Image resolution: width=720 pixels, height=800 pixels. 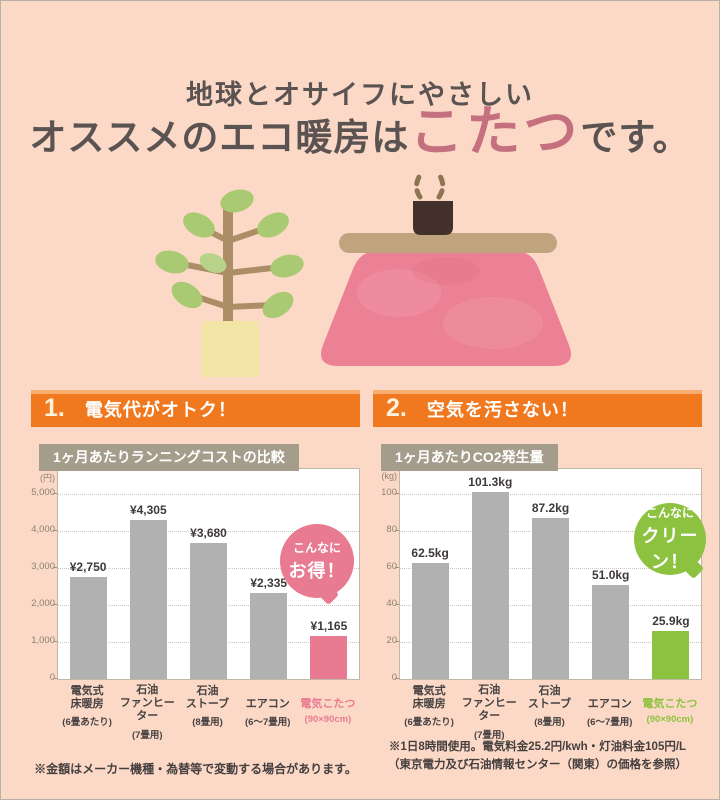 What do you see at coordinates (537, 765) in the screenshot?
I see `footnote-co2-line2: （東京電力及び石油情報センター（関東）の価格を参照）` at bounding box center [537, 765].